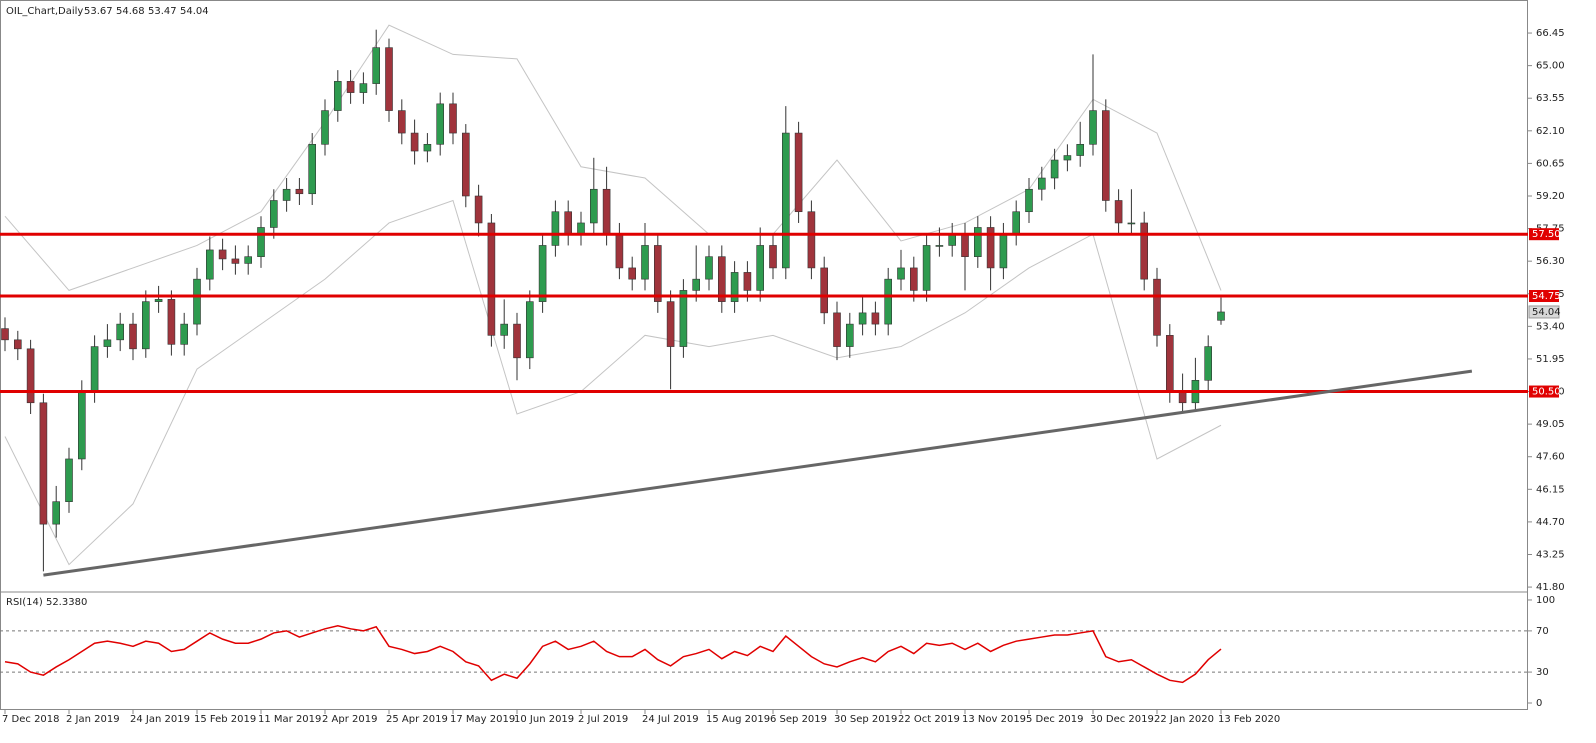 The width and height of the screenshot is (1596, 743). I want to click on header-high: 54.68, so click(130, 11).